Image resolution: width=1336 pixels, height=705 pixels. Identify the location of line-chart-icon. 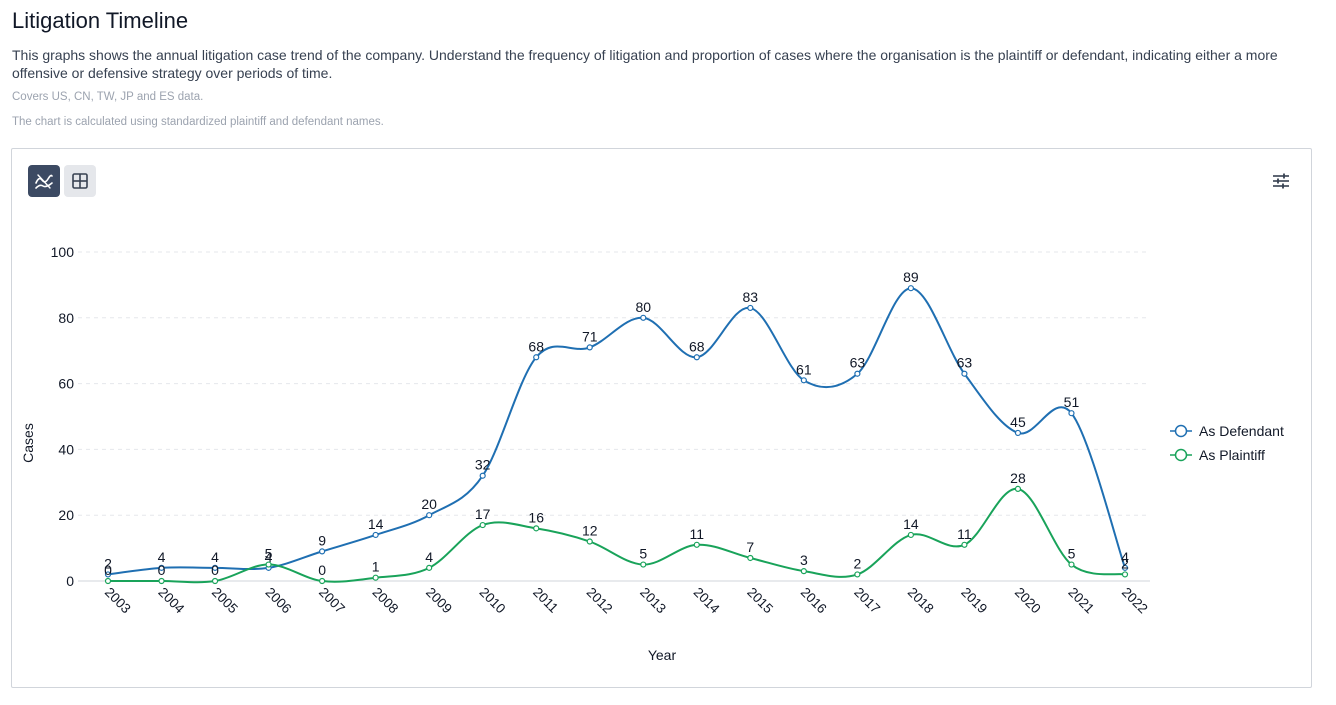
(44, 181).